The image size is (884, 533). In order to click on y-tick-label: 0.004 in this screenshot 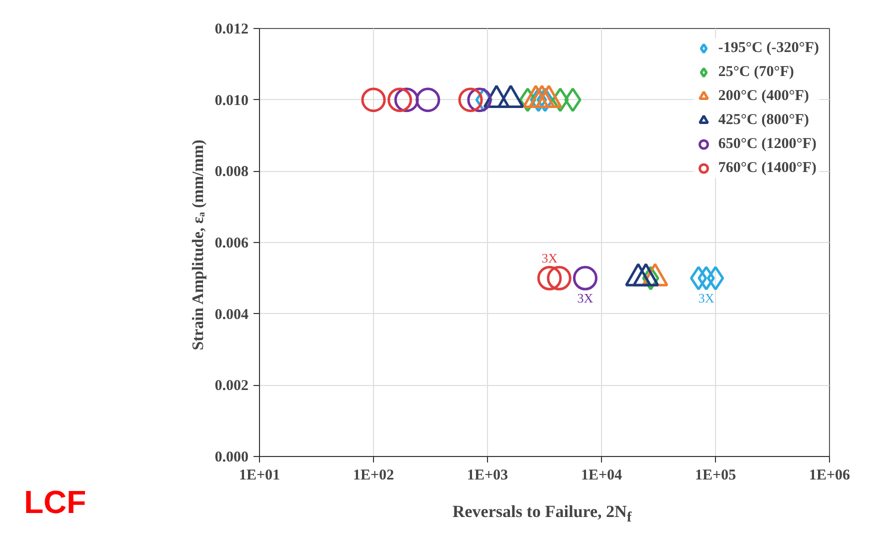, I will do `click(231, 314)`.